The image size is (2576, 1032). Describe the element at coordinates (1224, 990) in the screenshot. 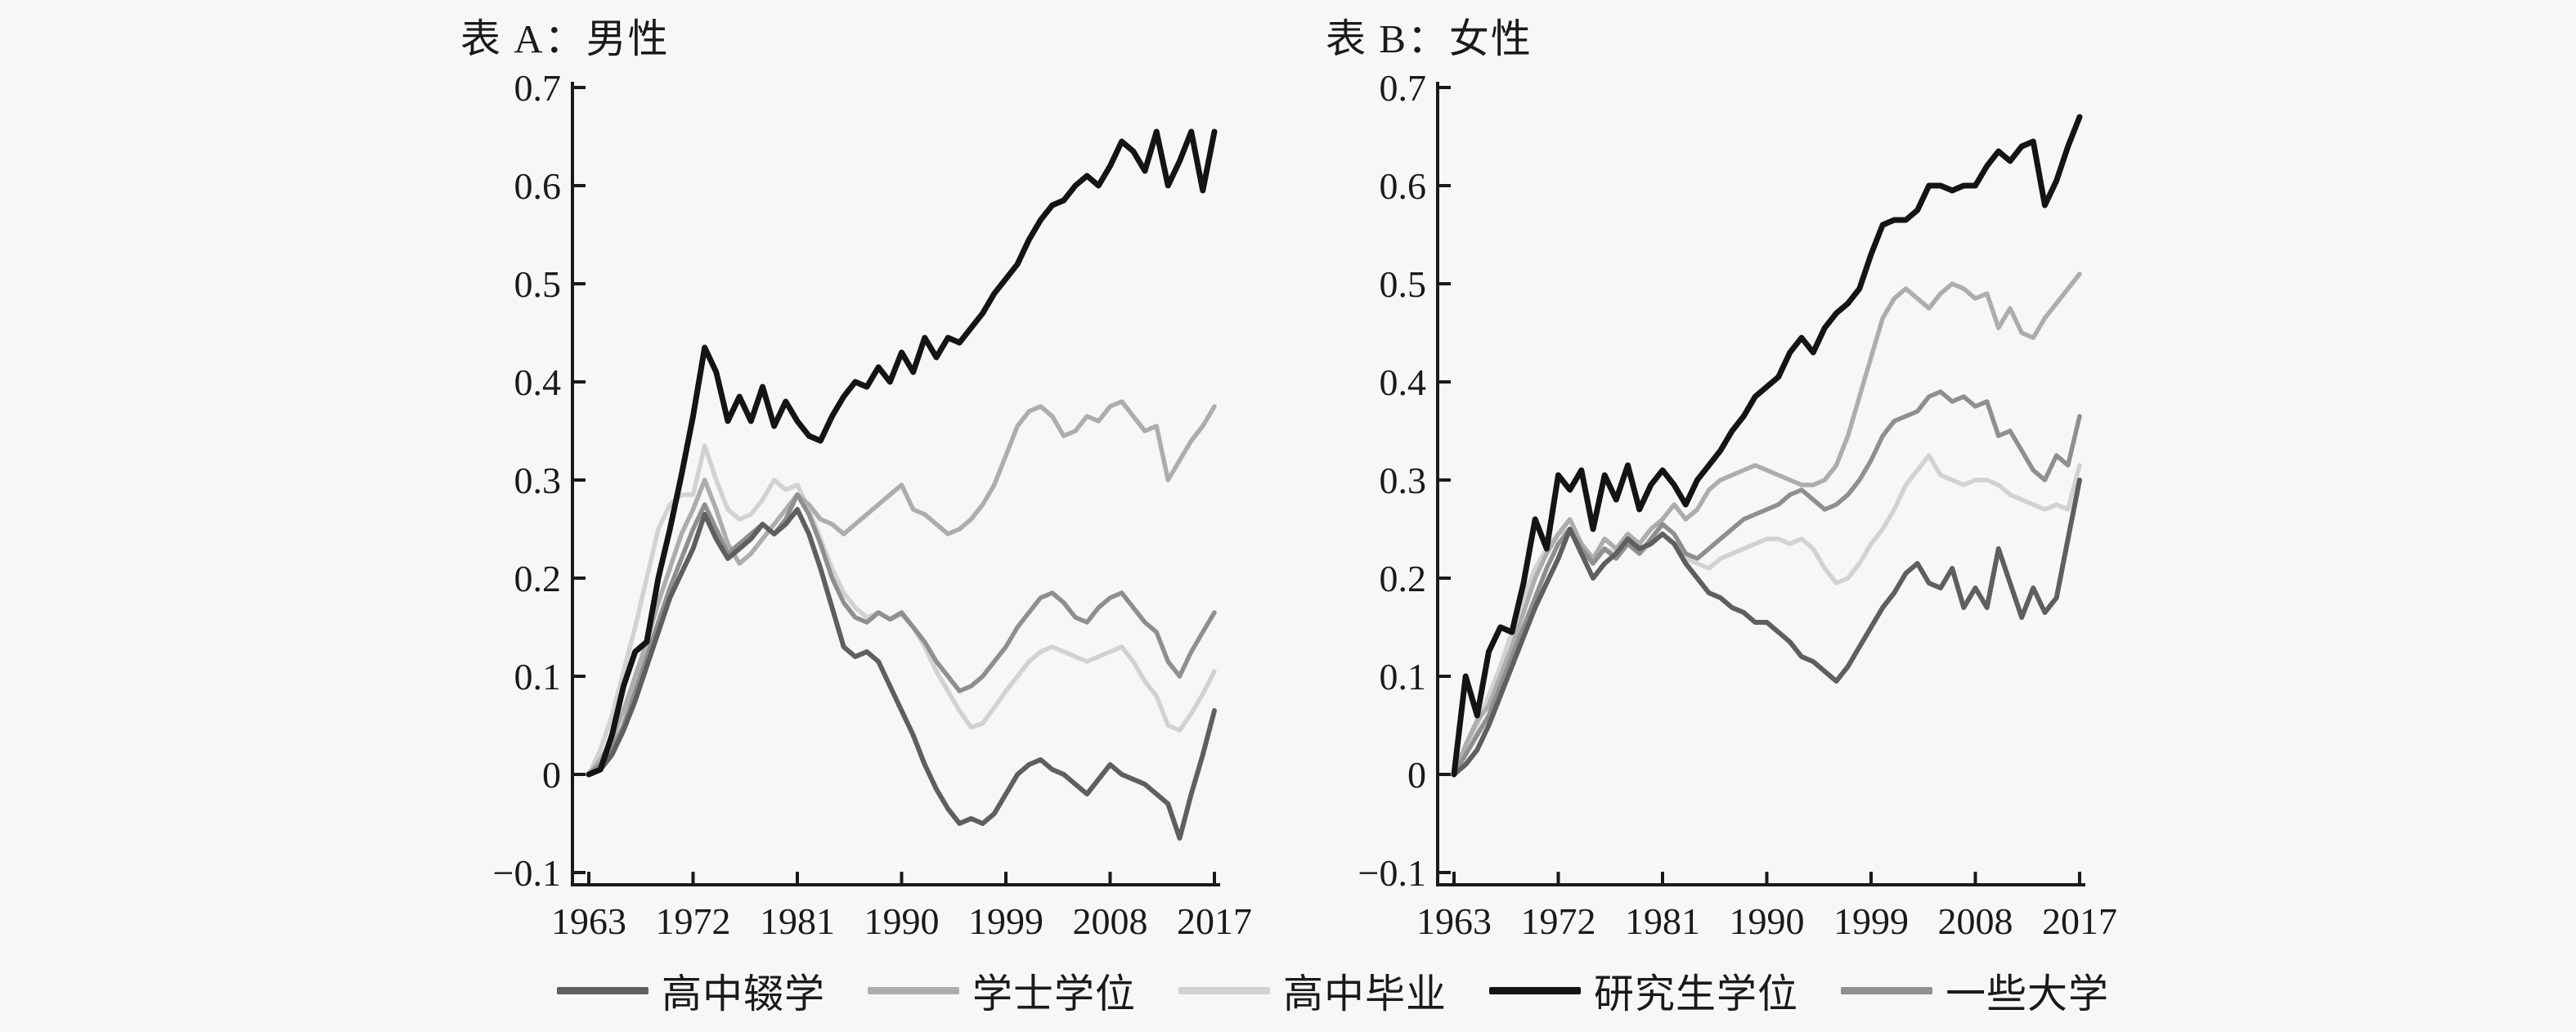

I see `hs-grad-line-swatch` at that location.